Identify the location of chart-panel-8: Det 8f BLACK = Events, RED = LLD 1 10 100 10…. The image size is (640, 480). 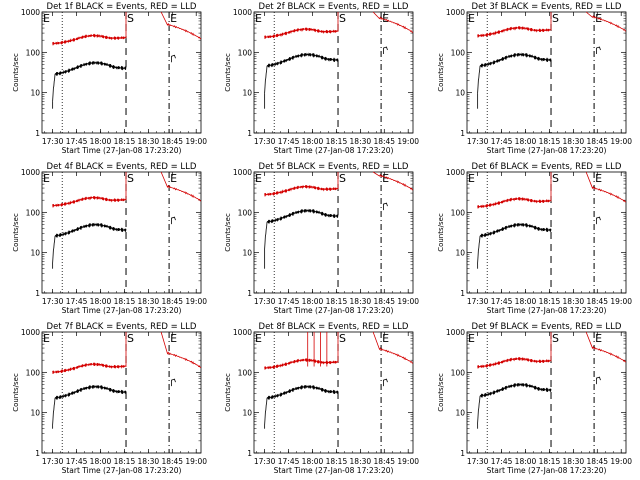
(321, 398).